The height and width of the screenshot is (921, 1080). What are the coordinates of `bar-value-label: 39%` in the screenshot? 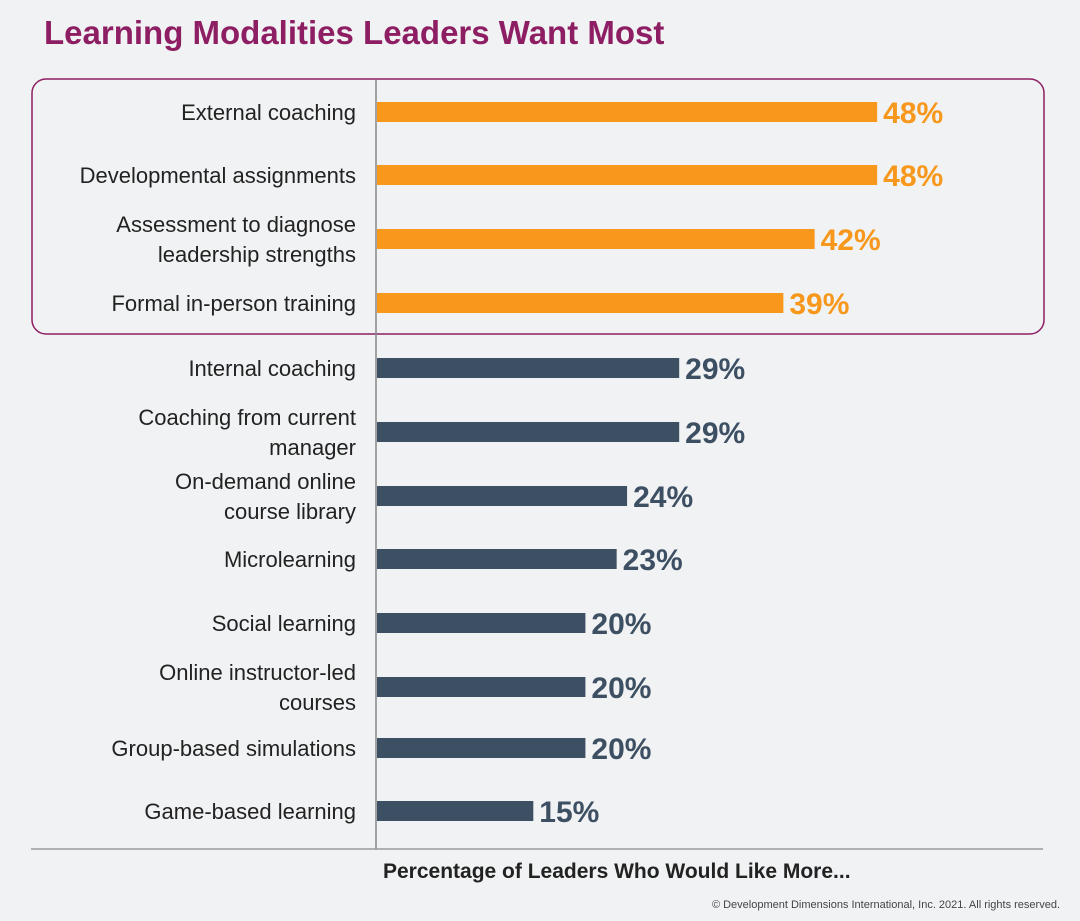 It's located at (819, 304).